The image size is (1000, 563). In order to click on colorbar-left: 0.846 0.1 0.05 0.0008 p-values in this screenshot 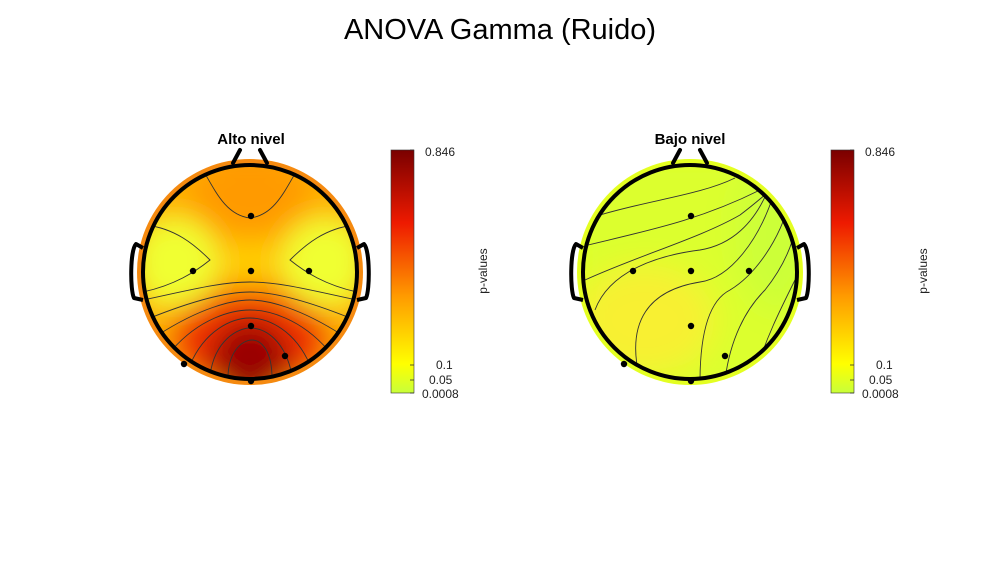, I will do `click(440, 273)`.